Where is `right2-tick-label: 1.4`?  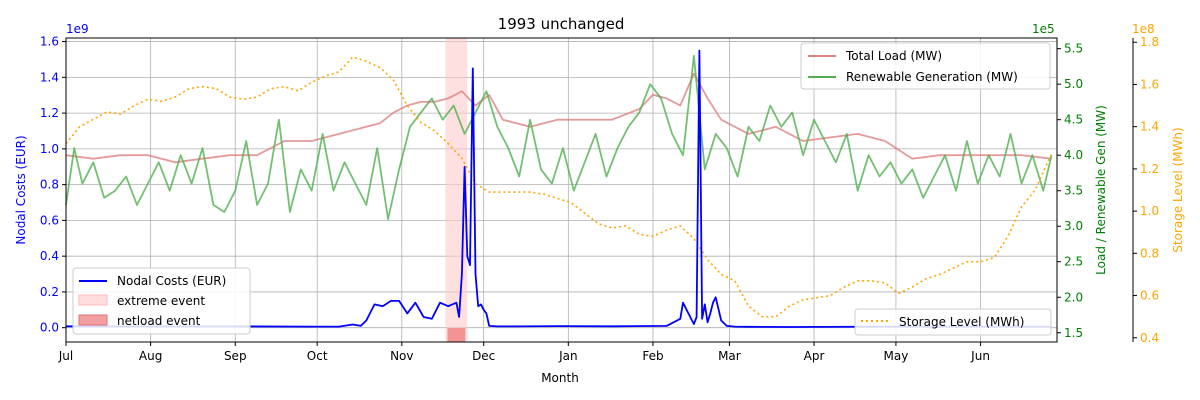 right2-tick-label: 1.4 is located at coordinates (1149, 127).